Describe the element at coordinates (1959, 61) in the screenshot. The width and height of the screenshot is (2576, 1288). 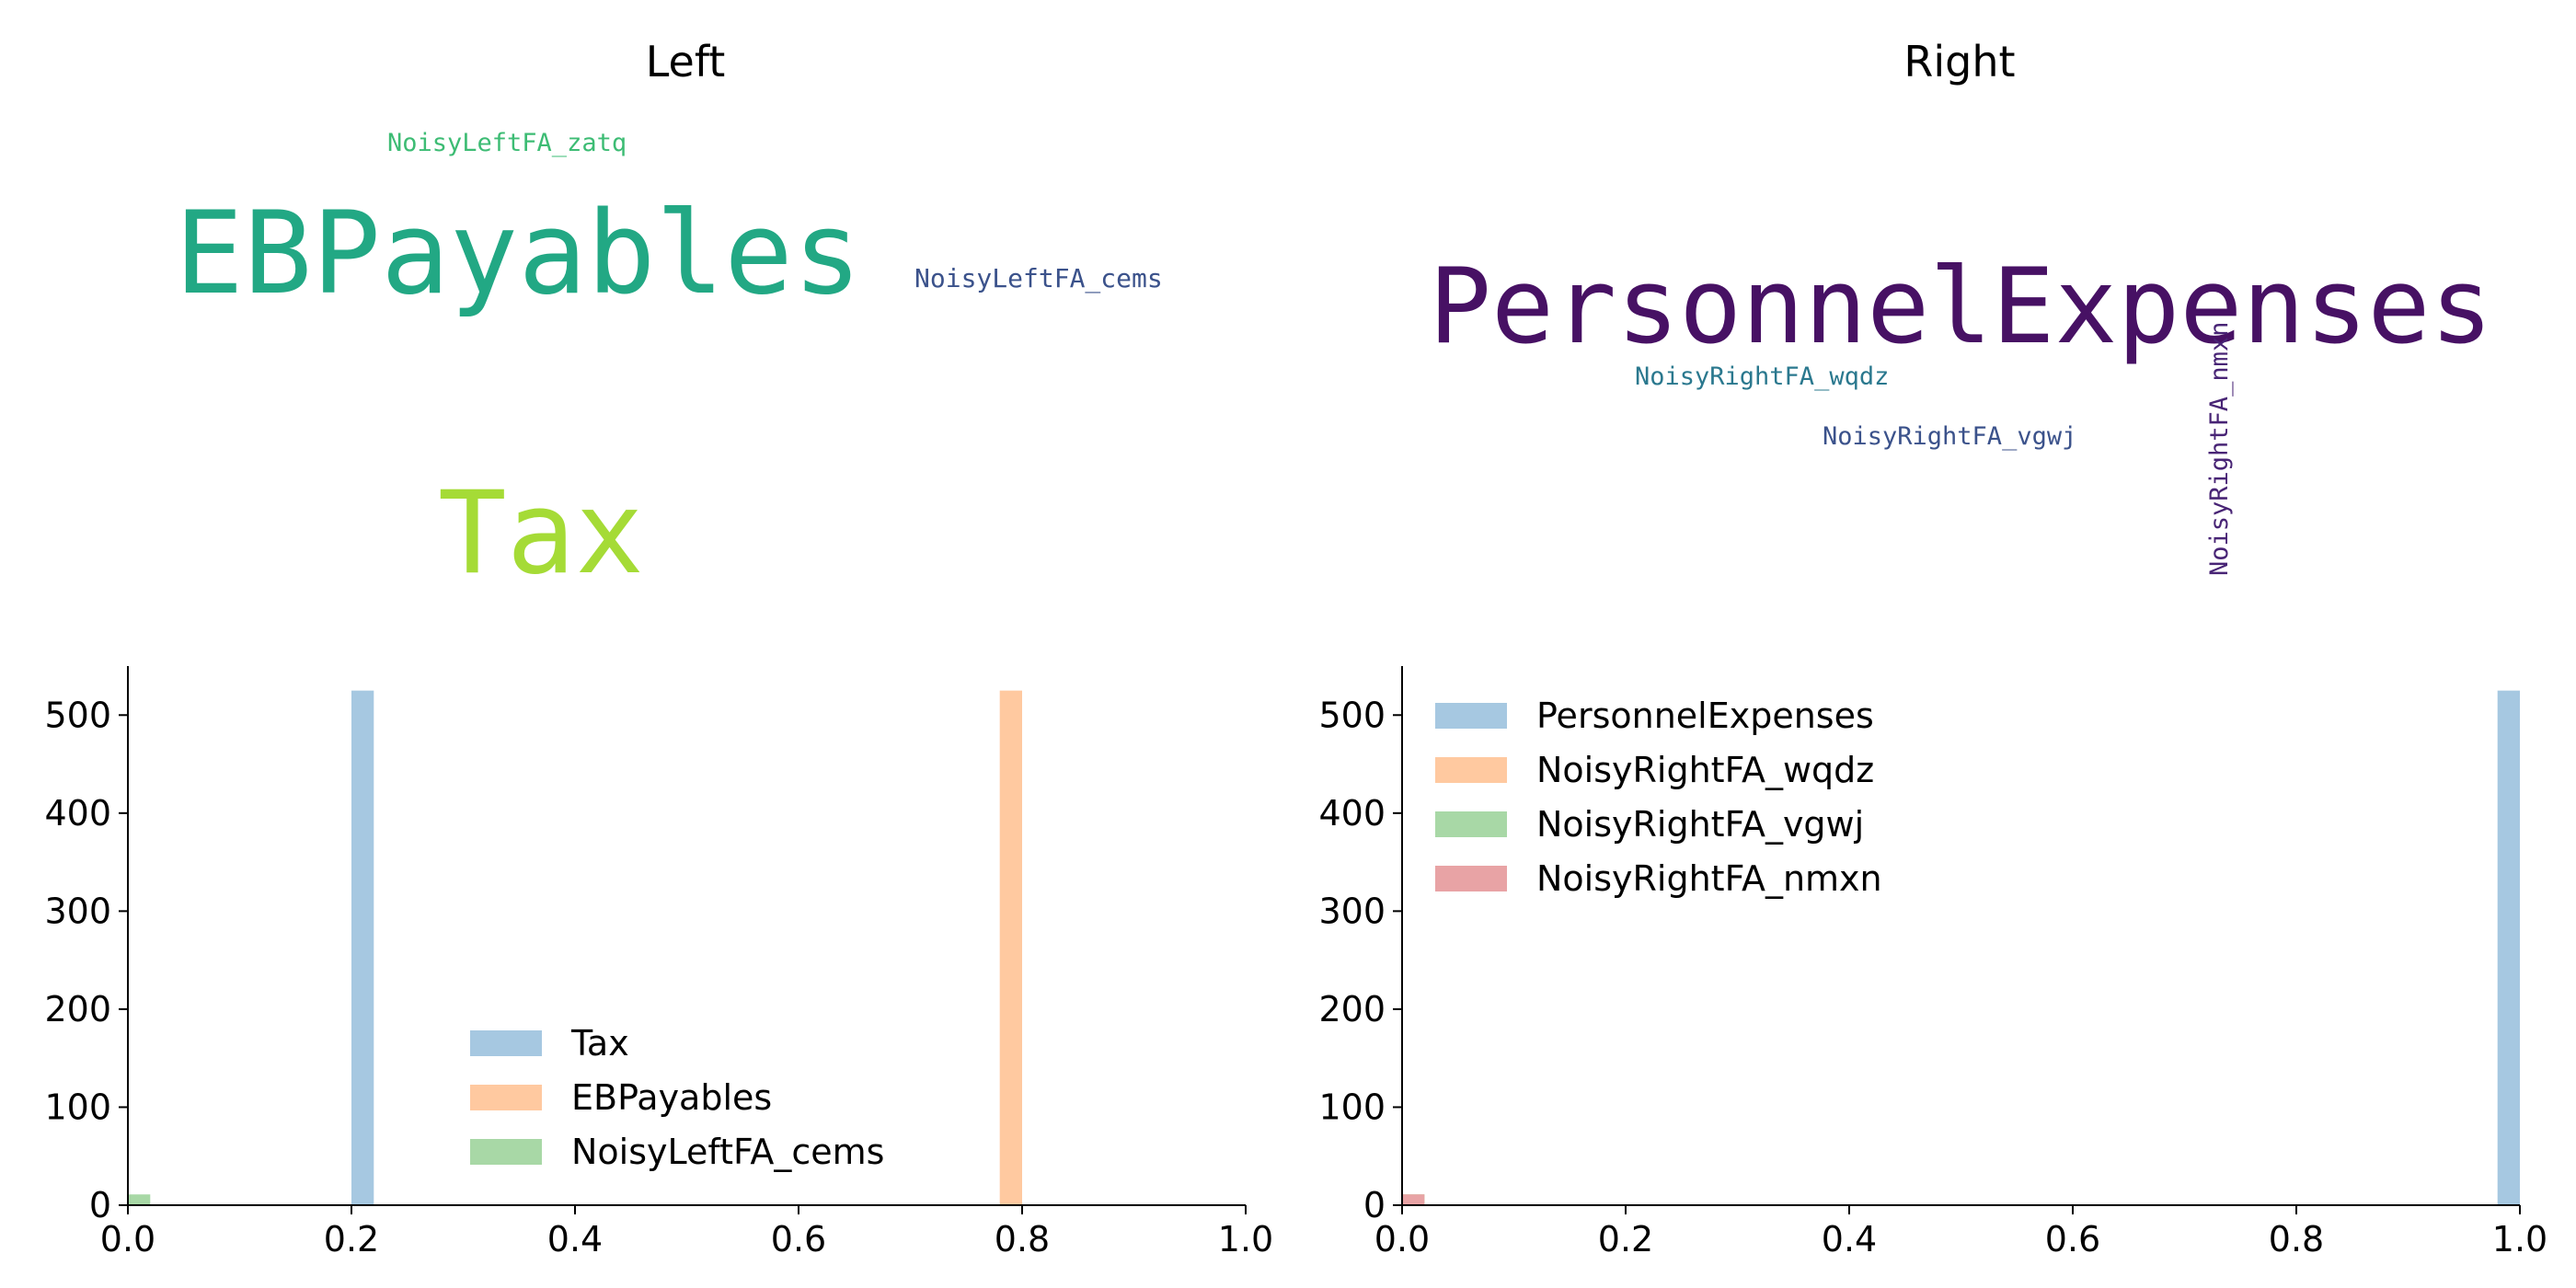
I see `right-title: Right` at that location.